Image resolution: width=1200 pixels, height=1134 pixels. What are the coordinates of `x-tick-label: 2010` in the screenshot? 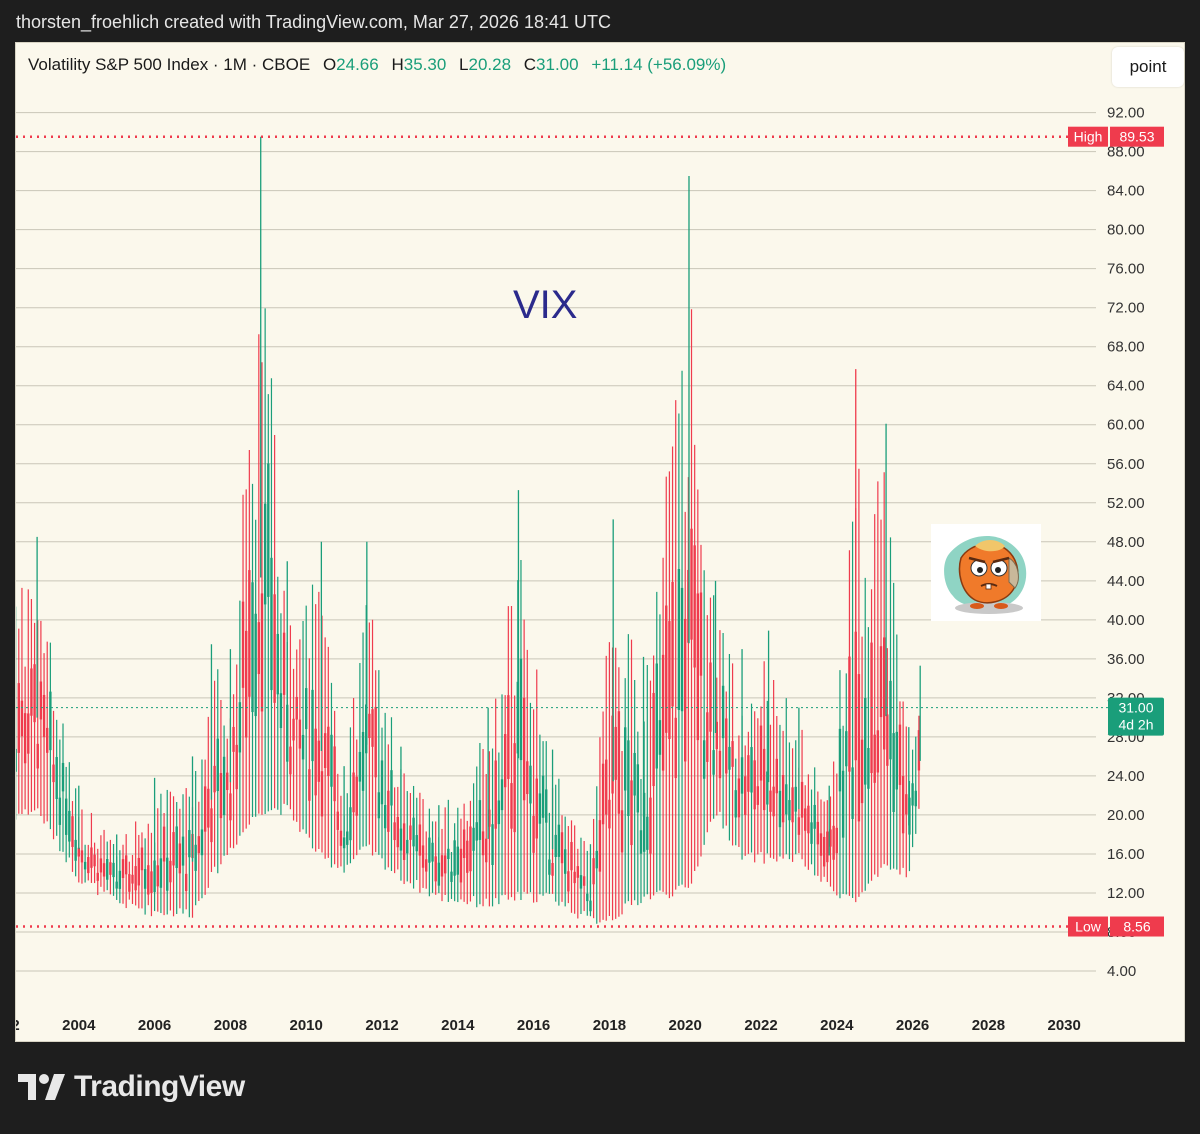 It's located at (306, 1025).